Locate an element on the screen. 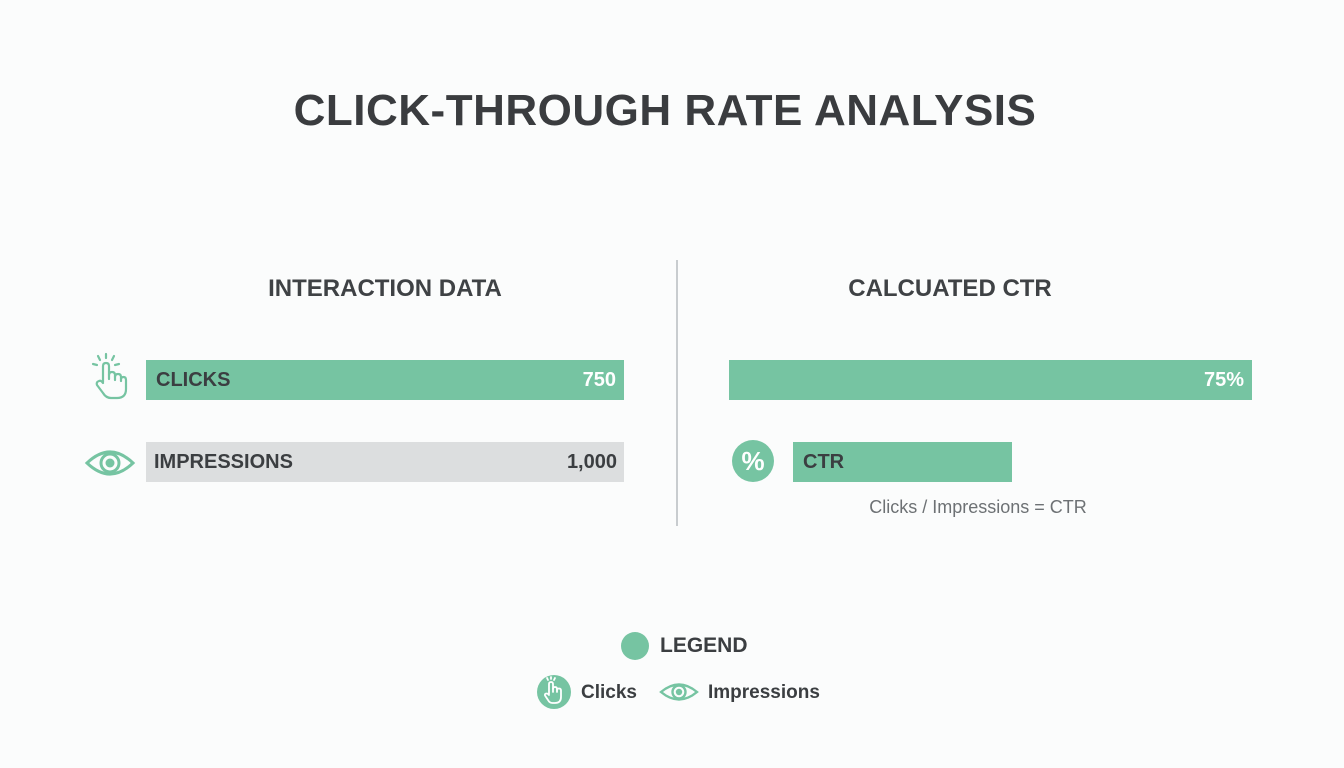  impressions-label: IMPRESSIONS is located at coordinates (223, 462).